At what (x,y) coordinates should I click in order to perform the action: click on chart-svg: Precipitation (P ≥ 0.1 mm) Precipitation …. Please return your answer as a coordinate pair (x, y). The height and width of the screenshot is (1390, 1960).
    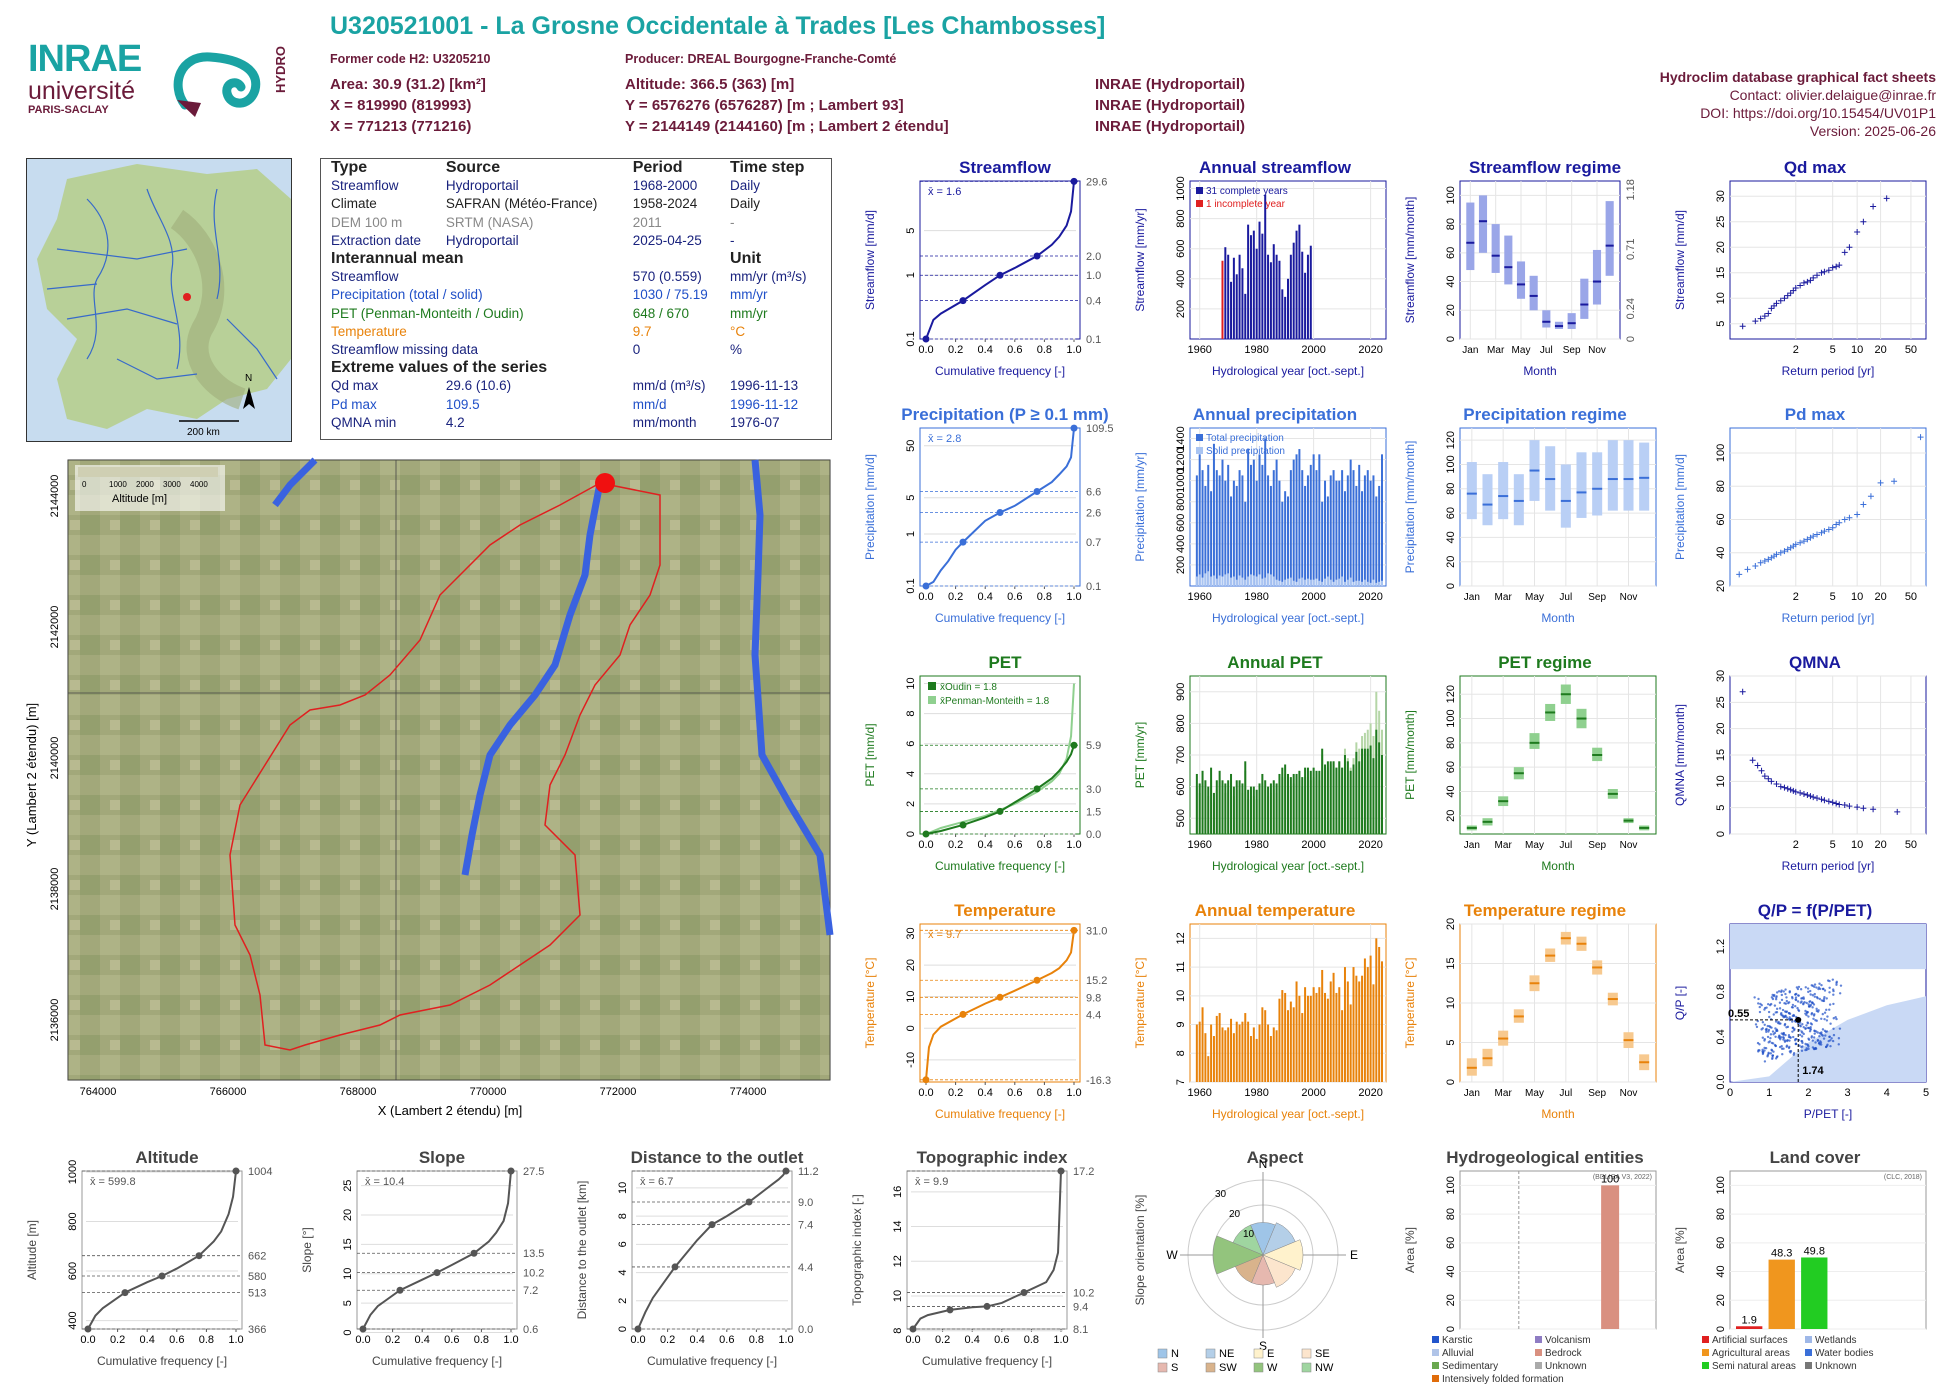
    Looking at the image, I should click on (988, 515).